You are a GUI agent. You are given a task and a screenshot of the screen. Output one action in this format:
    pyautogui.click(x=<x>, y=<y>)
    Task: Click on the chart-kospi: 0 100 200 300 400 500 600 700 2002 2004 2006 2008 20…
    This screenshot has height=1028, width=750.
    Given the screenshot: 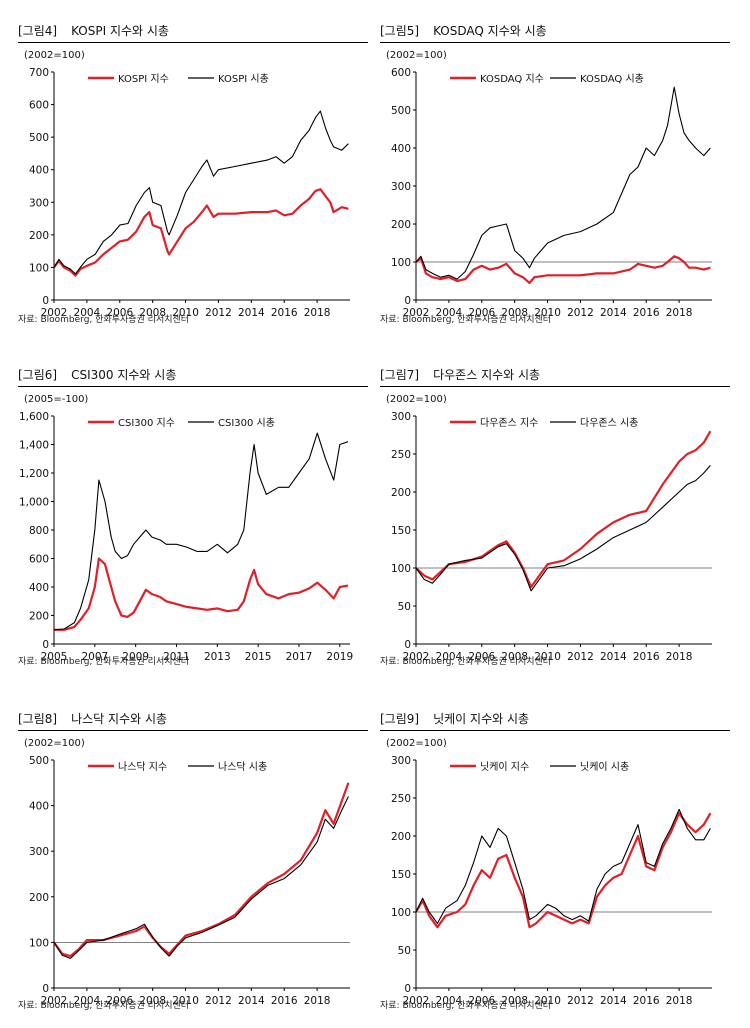 What is the action you would take?
    pyautogui.click(x=189, y=193)
    